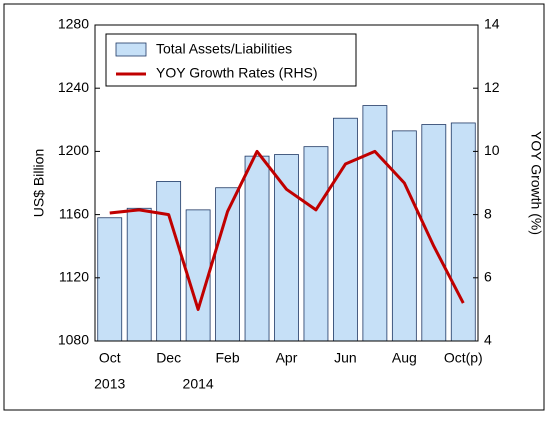 This screenshot has width=549, height=421. I want to click on y-axis-label: US$ Billion, so click(39, 183).